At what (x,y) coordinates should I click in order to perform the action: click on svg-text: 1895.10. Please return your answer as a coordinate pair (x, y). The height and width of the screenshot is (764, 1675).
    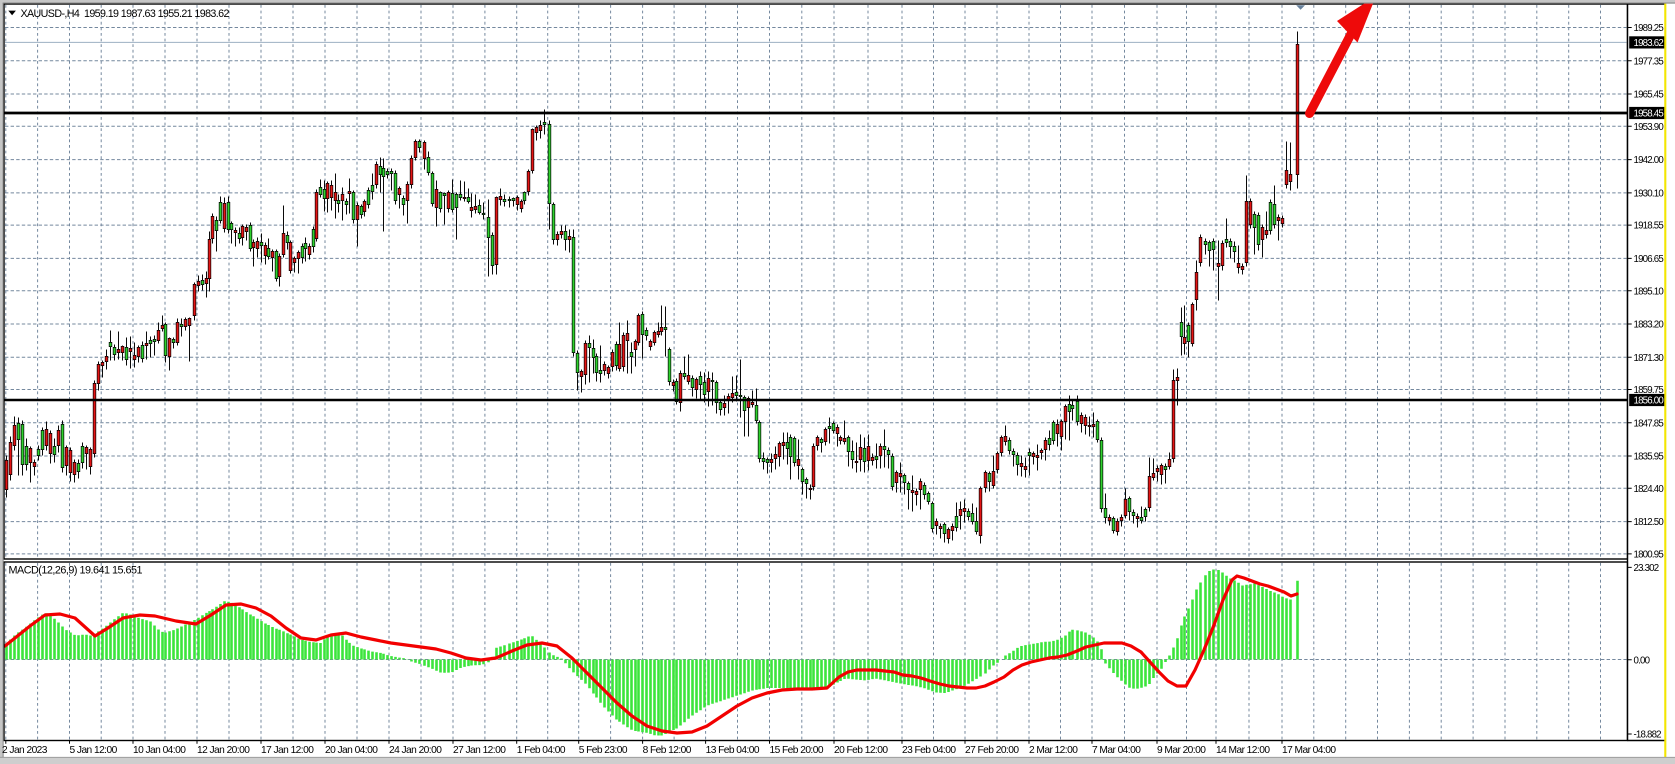
    Looking at the image, I should click on (1649, 291).